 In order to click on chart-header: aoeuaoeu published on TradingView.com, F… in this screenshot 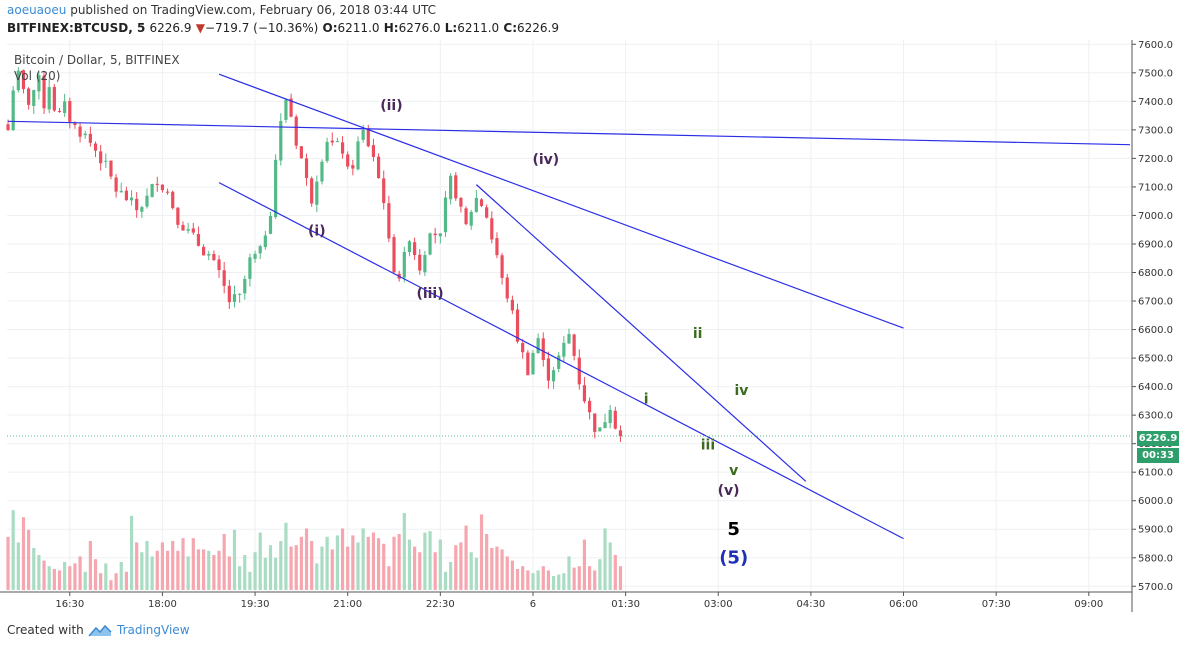, I will do `click(595, 20)`.